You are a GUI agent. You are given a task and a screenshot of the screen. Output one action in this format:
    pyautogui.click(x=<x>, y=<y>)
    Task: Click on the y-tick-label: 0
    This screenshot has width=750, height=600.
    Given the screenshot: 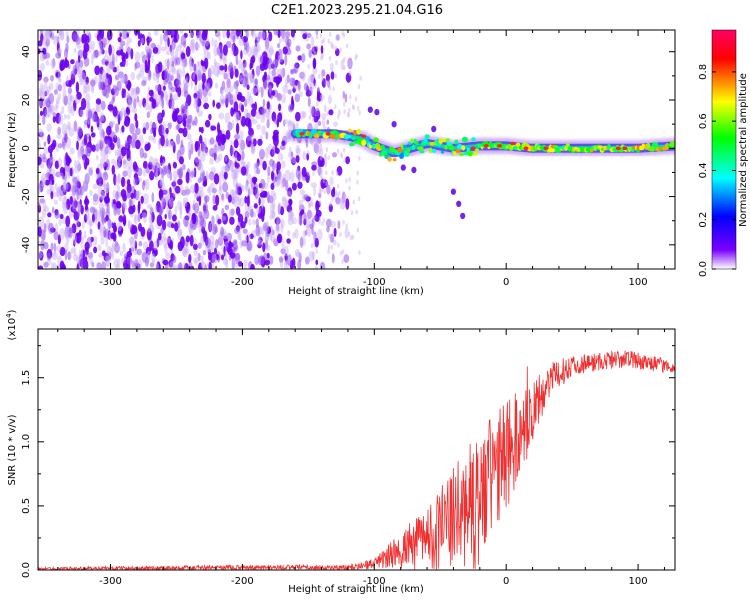 What is the action you would take?
    pyautogui.click(x=26, y=148)
    